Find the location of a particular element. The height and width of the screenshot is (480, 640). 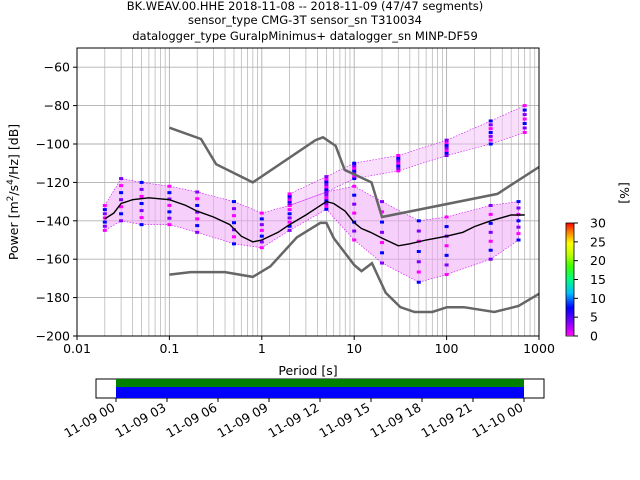

x-axis-label: Period [s] is located at coordinates (307, 370).